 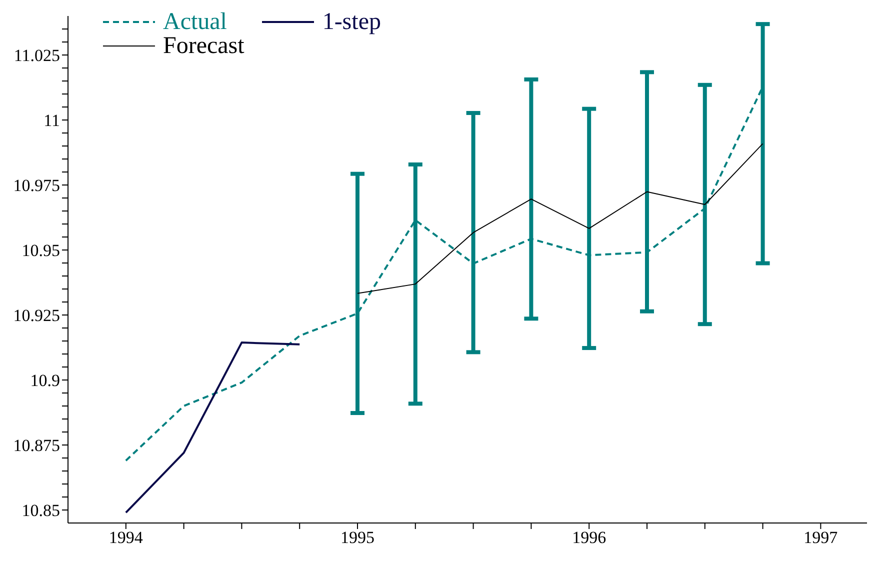 I want to click on legend-label: Forecast, so click(x=203, y=46).